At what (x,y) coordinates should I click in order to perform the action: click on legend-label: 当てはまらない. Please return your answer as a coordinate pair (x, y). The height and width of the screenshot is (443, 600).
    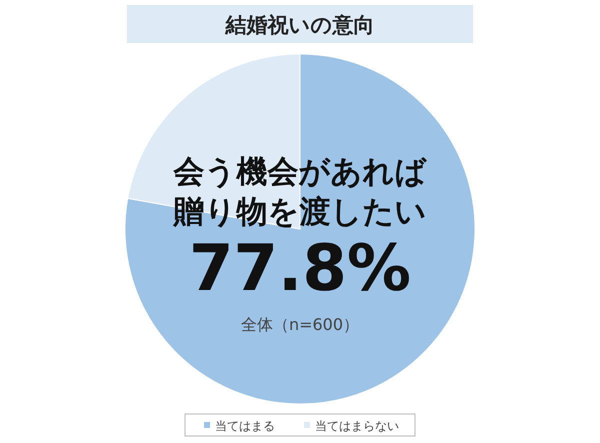
    Looking at the image, I should click on (357, 426).